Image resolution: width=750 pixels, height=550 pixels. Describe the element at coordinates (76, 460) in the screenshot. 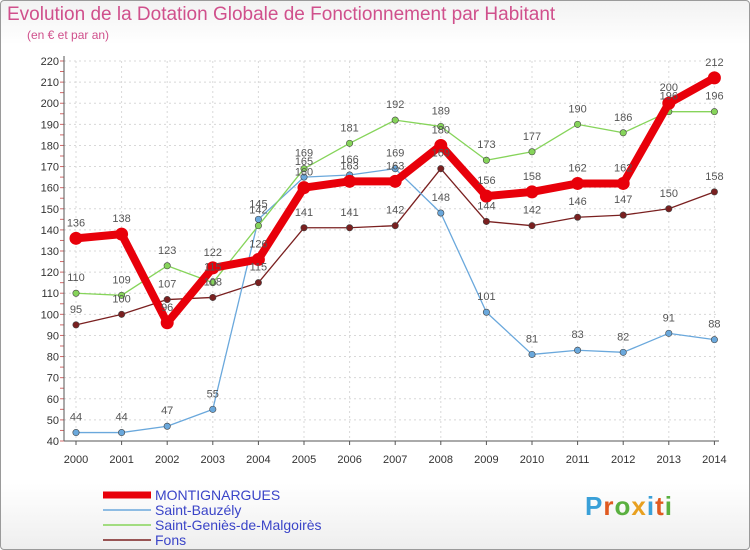

I see `x-tick-label: 2000` at that location.